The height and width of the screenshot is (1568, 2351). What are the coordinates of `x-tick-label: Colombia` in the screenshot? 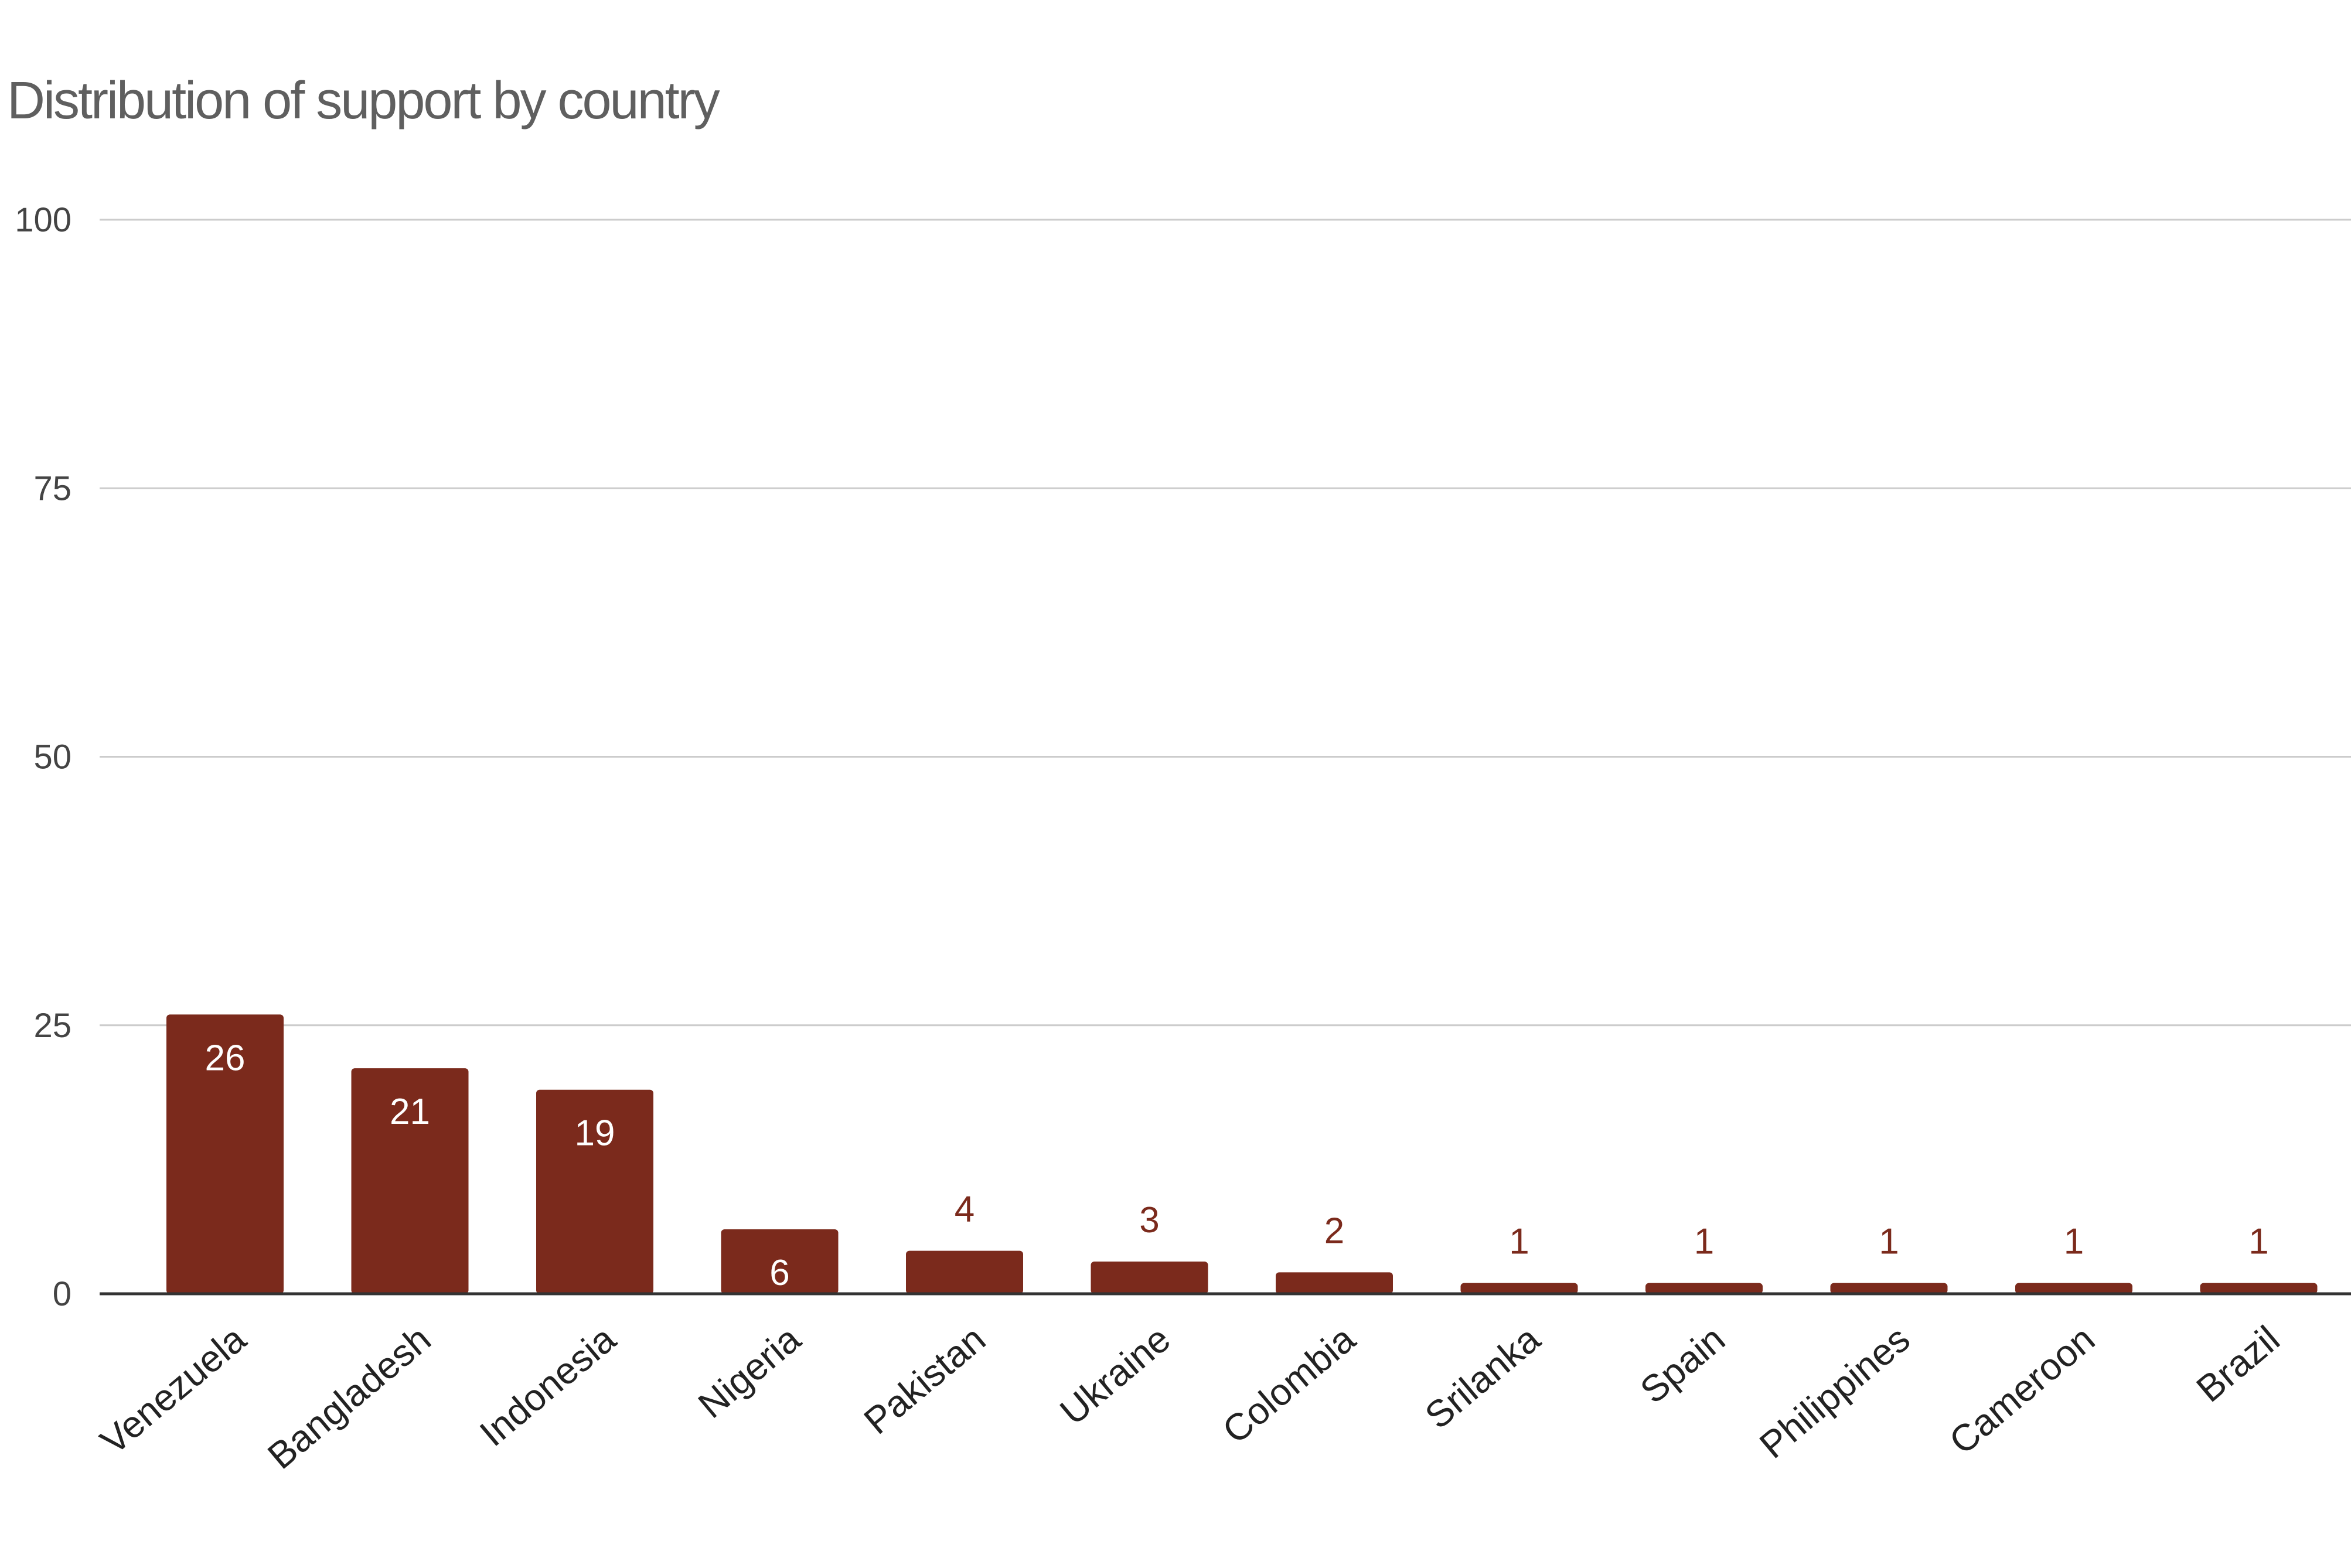 It's located at (1290, 1384).